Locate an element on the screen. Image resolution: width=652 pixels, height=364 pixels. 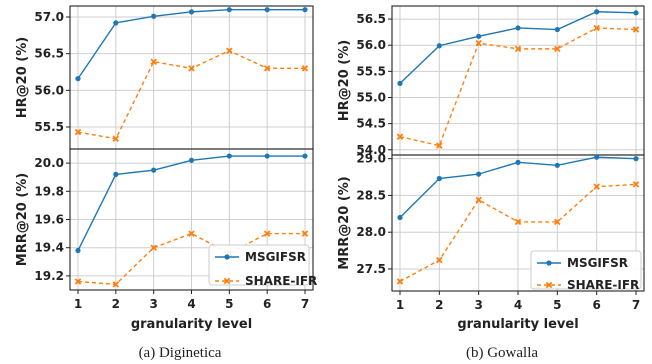
y-axis-label: MRR@20 (%) is located at coordinates (22, 219).